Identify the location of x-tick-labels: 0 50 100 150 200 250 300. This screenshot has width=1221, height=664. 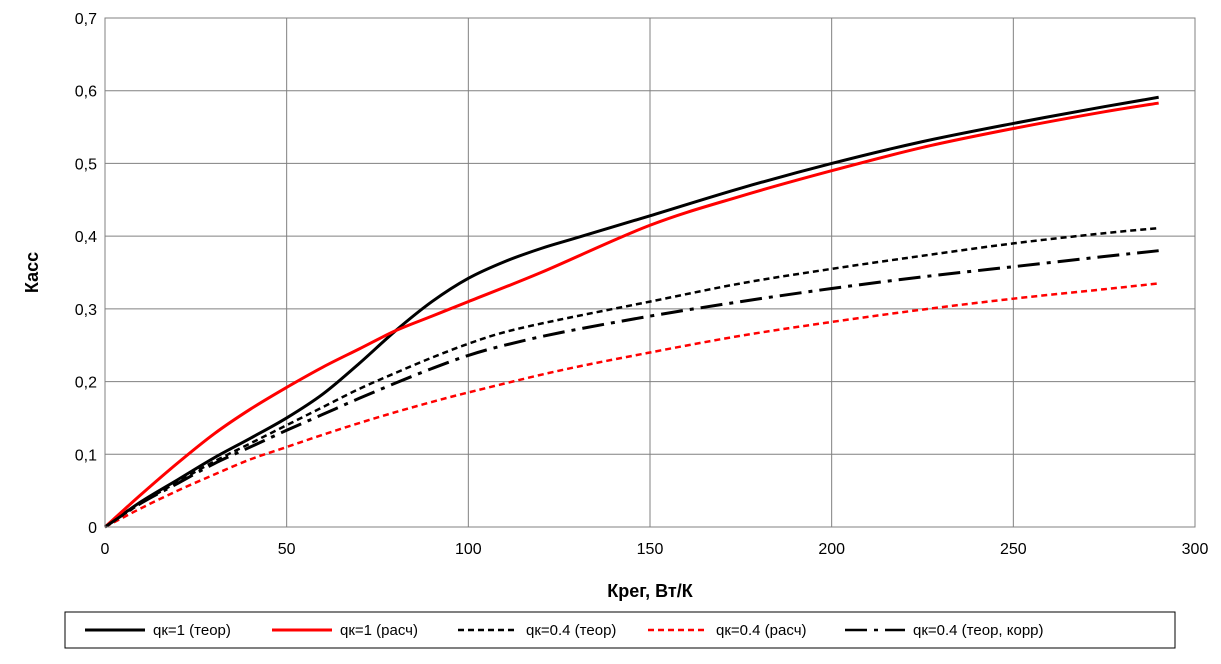
(655, 549).